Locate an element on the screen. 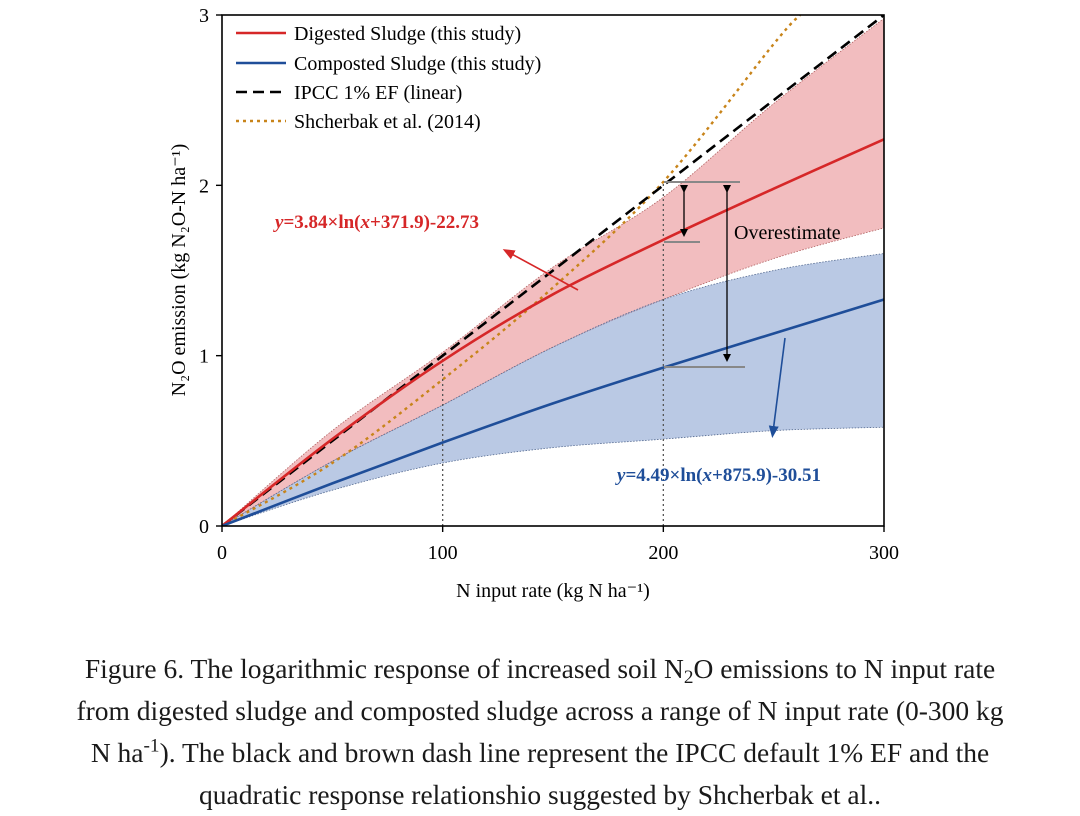 The image size is (1080, 816). x-tick-label: 300 is located at coordinates (884, 553).